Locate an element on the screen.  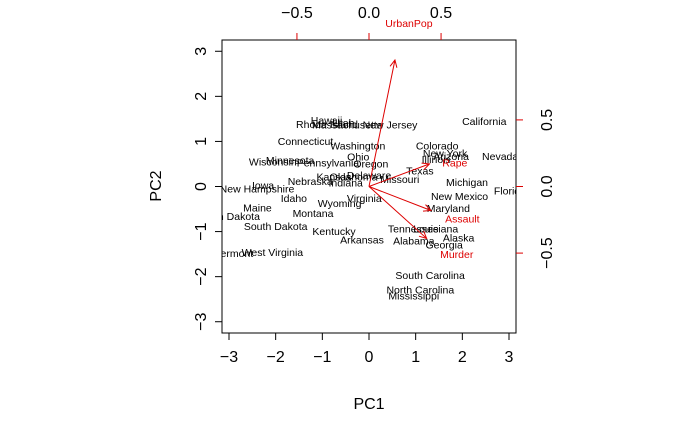
loading-arrow-assault is located at coordinates (400, 199).